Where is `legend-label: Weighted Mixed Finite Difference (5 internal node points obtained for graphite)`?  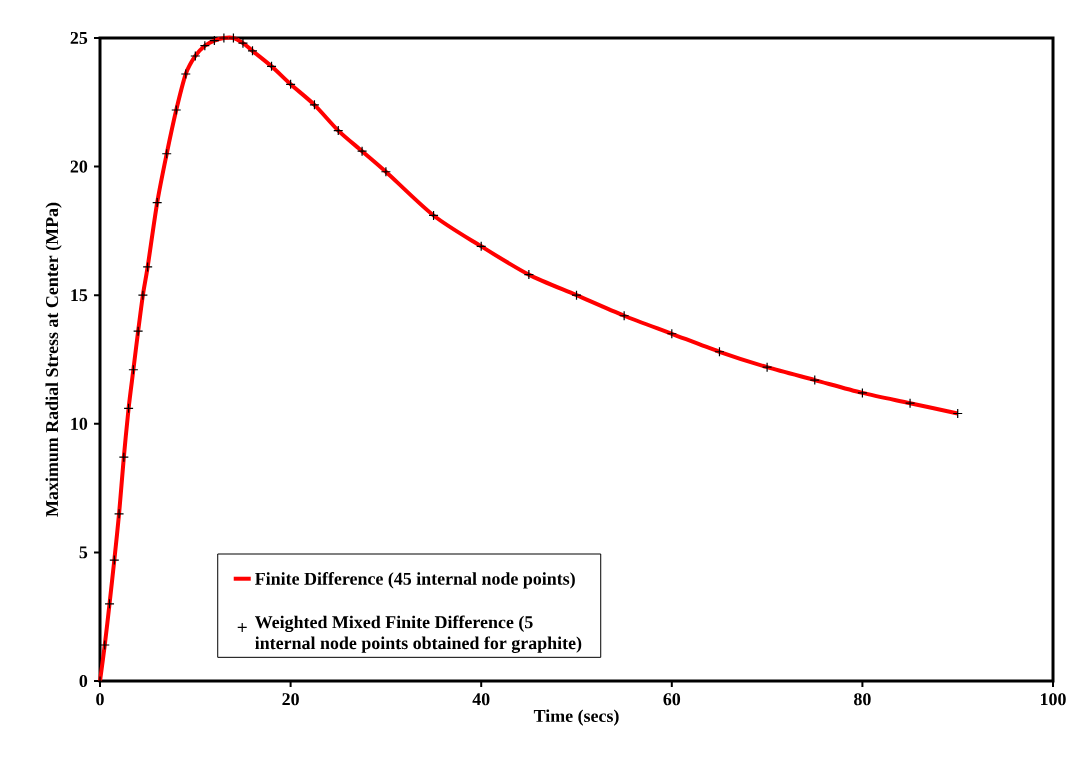
legend-label: Weighted Mixed Finite Difference (5 internal node points obtained for graphite) is located at coordinates (418, 634).